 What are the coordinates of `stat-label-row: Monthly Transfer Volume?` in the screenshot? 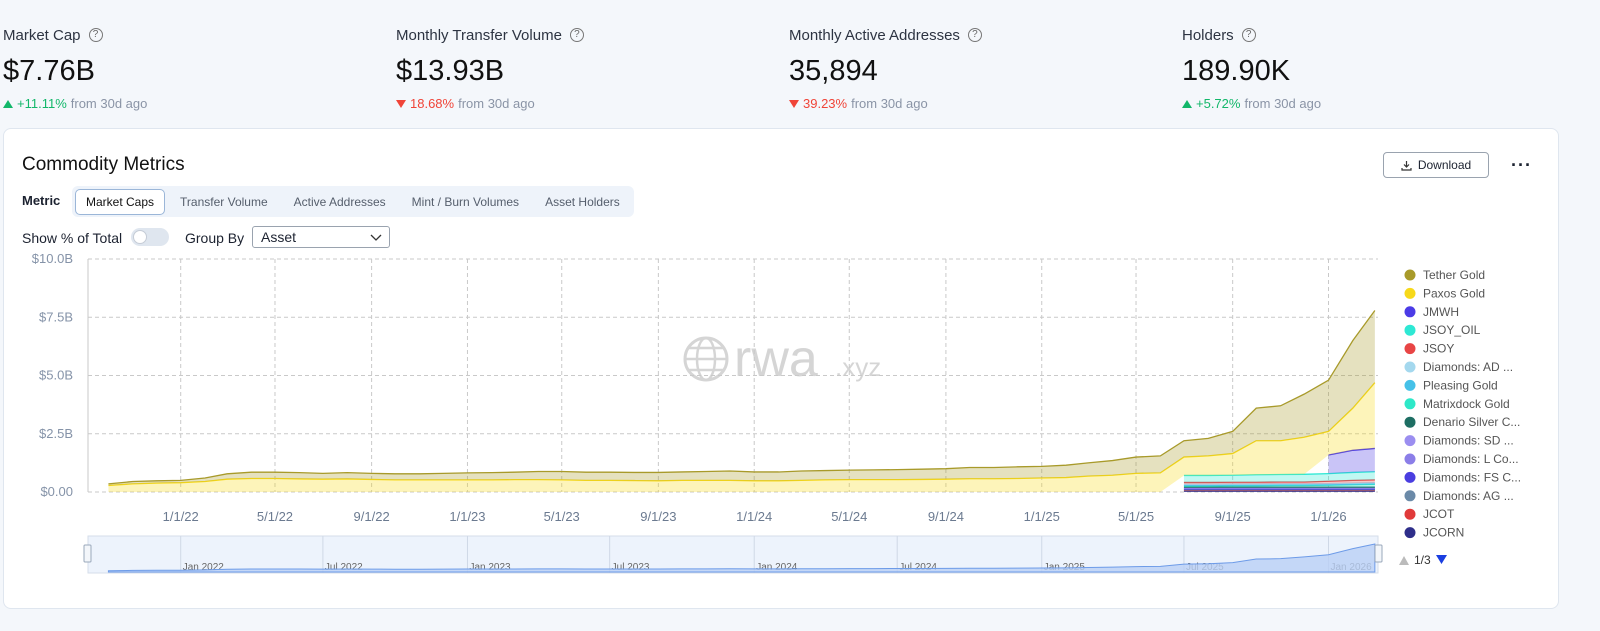 It's located at (586, 35).